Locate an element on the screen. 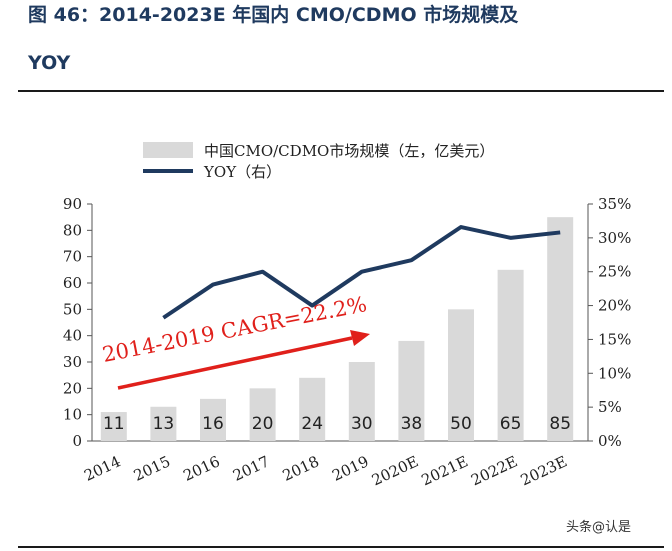 The width and height of the screenshot is (672, 551). bar-value-label: 30 is located at coordinates (362, 424).